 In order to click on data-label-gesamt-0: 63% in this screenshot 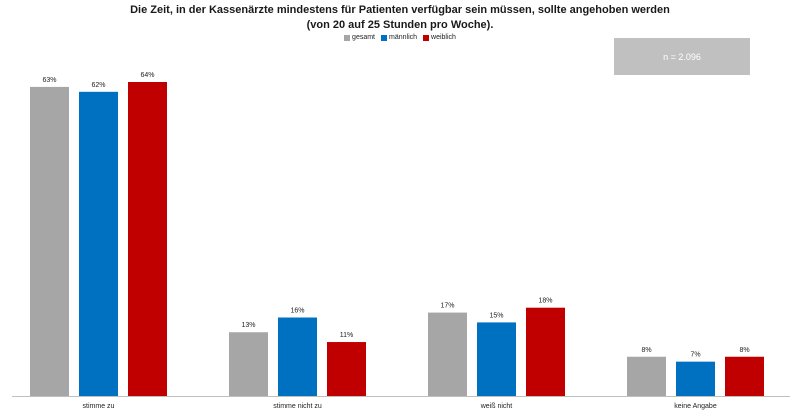, I will do `click(49, 80)`.